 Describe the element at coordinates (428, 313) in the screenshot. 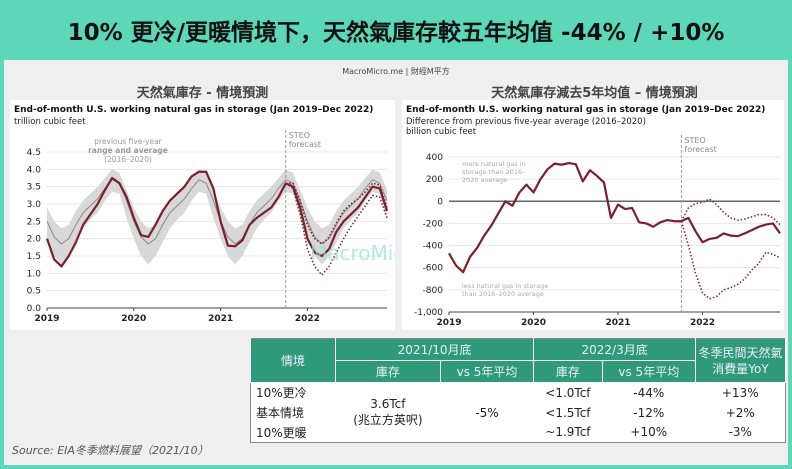

I see `y-tick-label: -1,000` at that location.